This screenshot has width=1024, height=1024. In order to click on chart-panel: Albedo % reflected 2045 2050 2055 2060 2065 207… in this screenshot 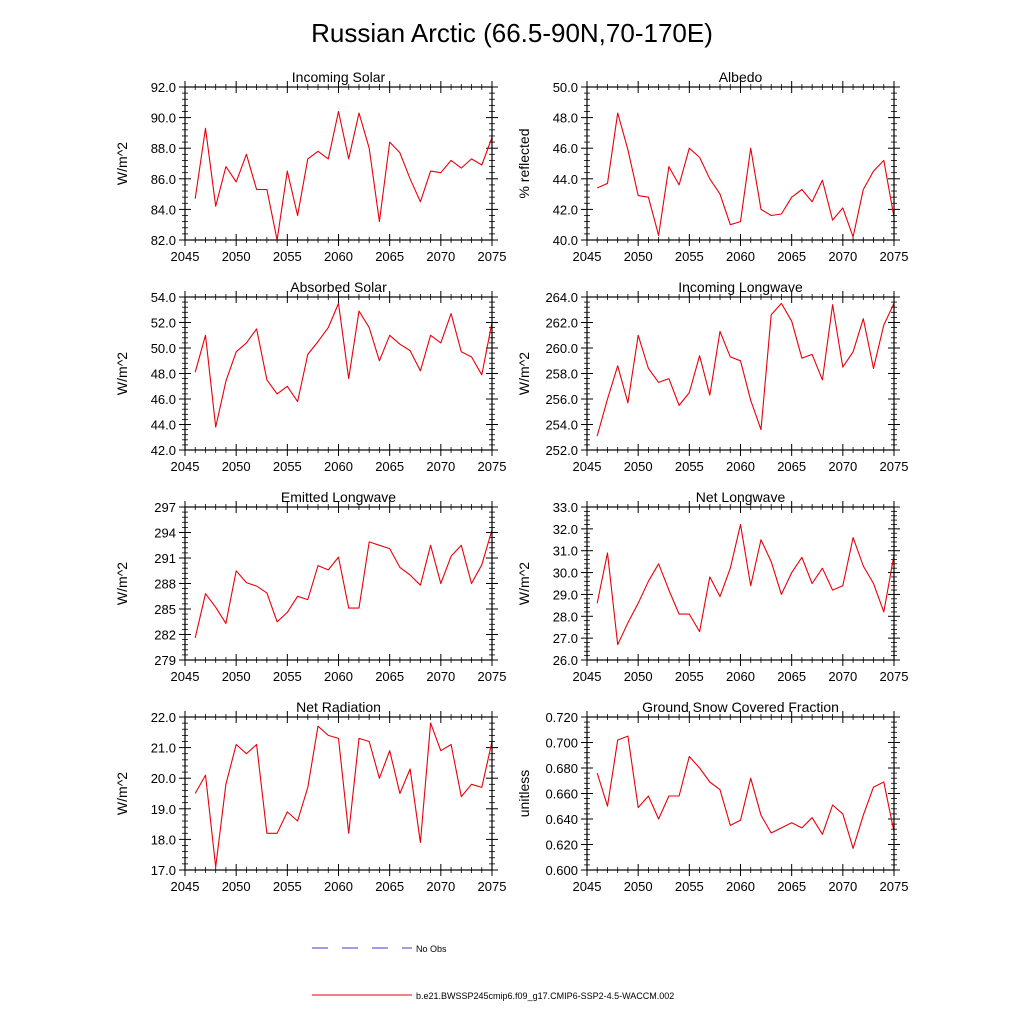, I will do `click(712, 166)`.